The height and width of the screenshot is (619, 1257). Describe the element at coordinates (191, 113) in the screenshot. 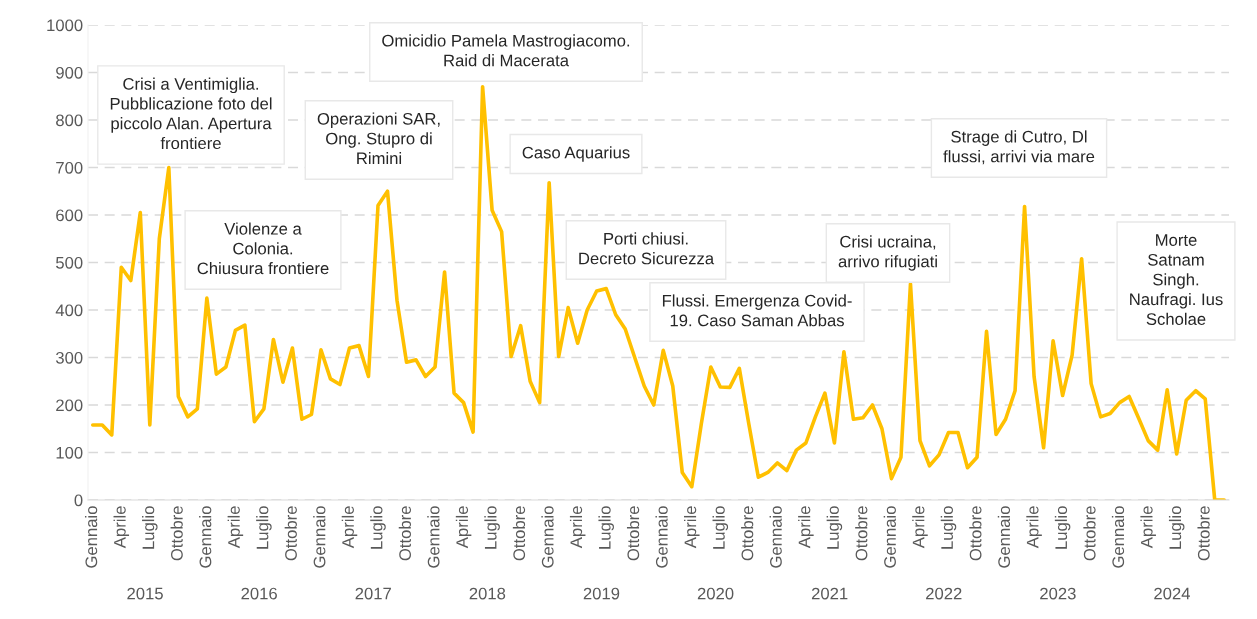

I see `annotation: Crisi a Ventimiglia. Pubblicazione foto del piccolo Alan. Apertura frontiere` at that location.